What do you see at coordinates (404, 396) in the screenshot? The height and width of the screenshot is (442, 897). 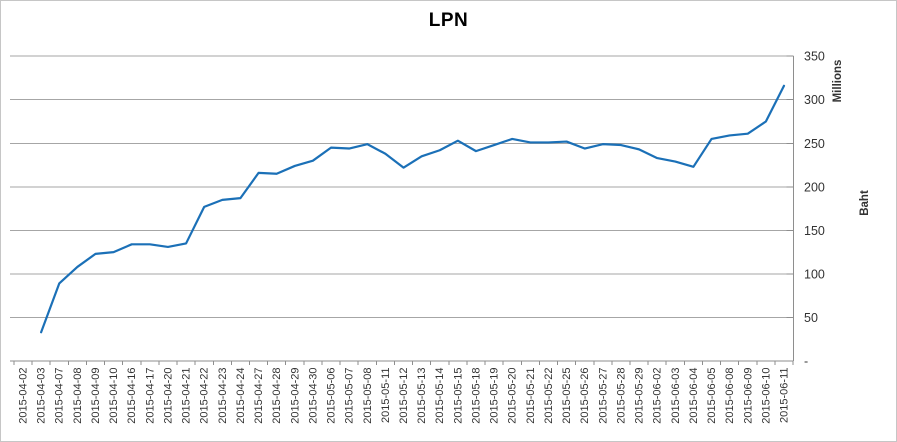 I see `x-axis-tick-label: 2015-05-12` at bounding box center [404, 396].